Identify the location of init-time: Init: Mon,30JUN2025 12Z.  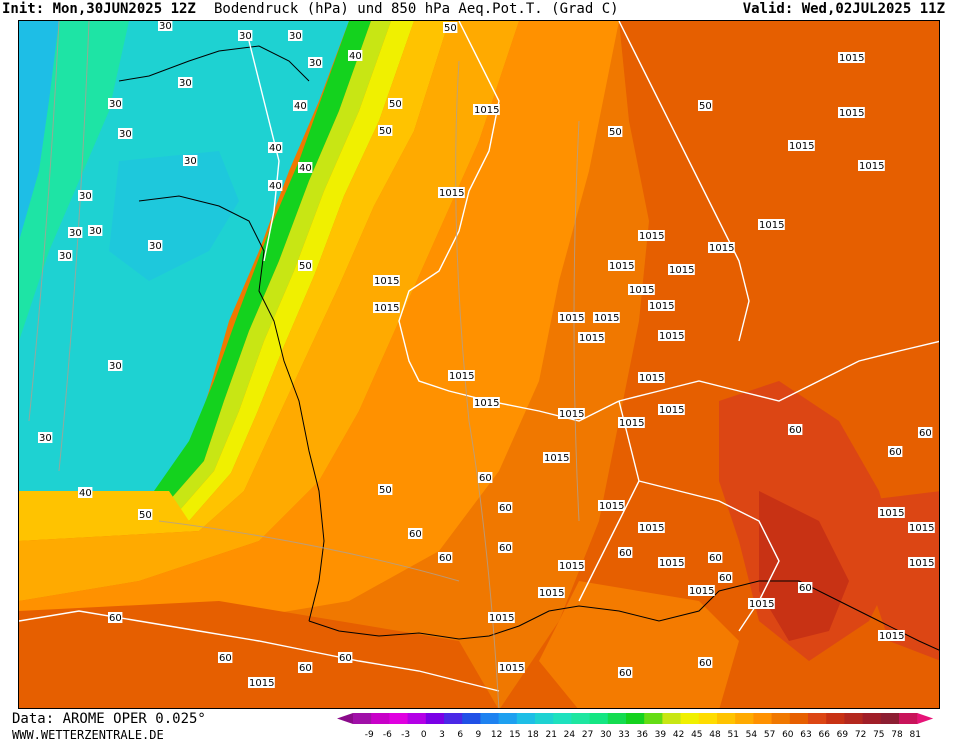
(99, 9).